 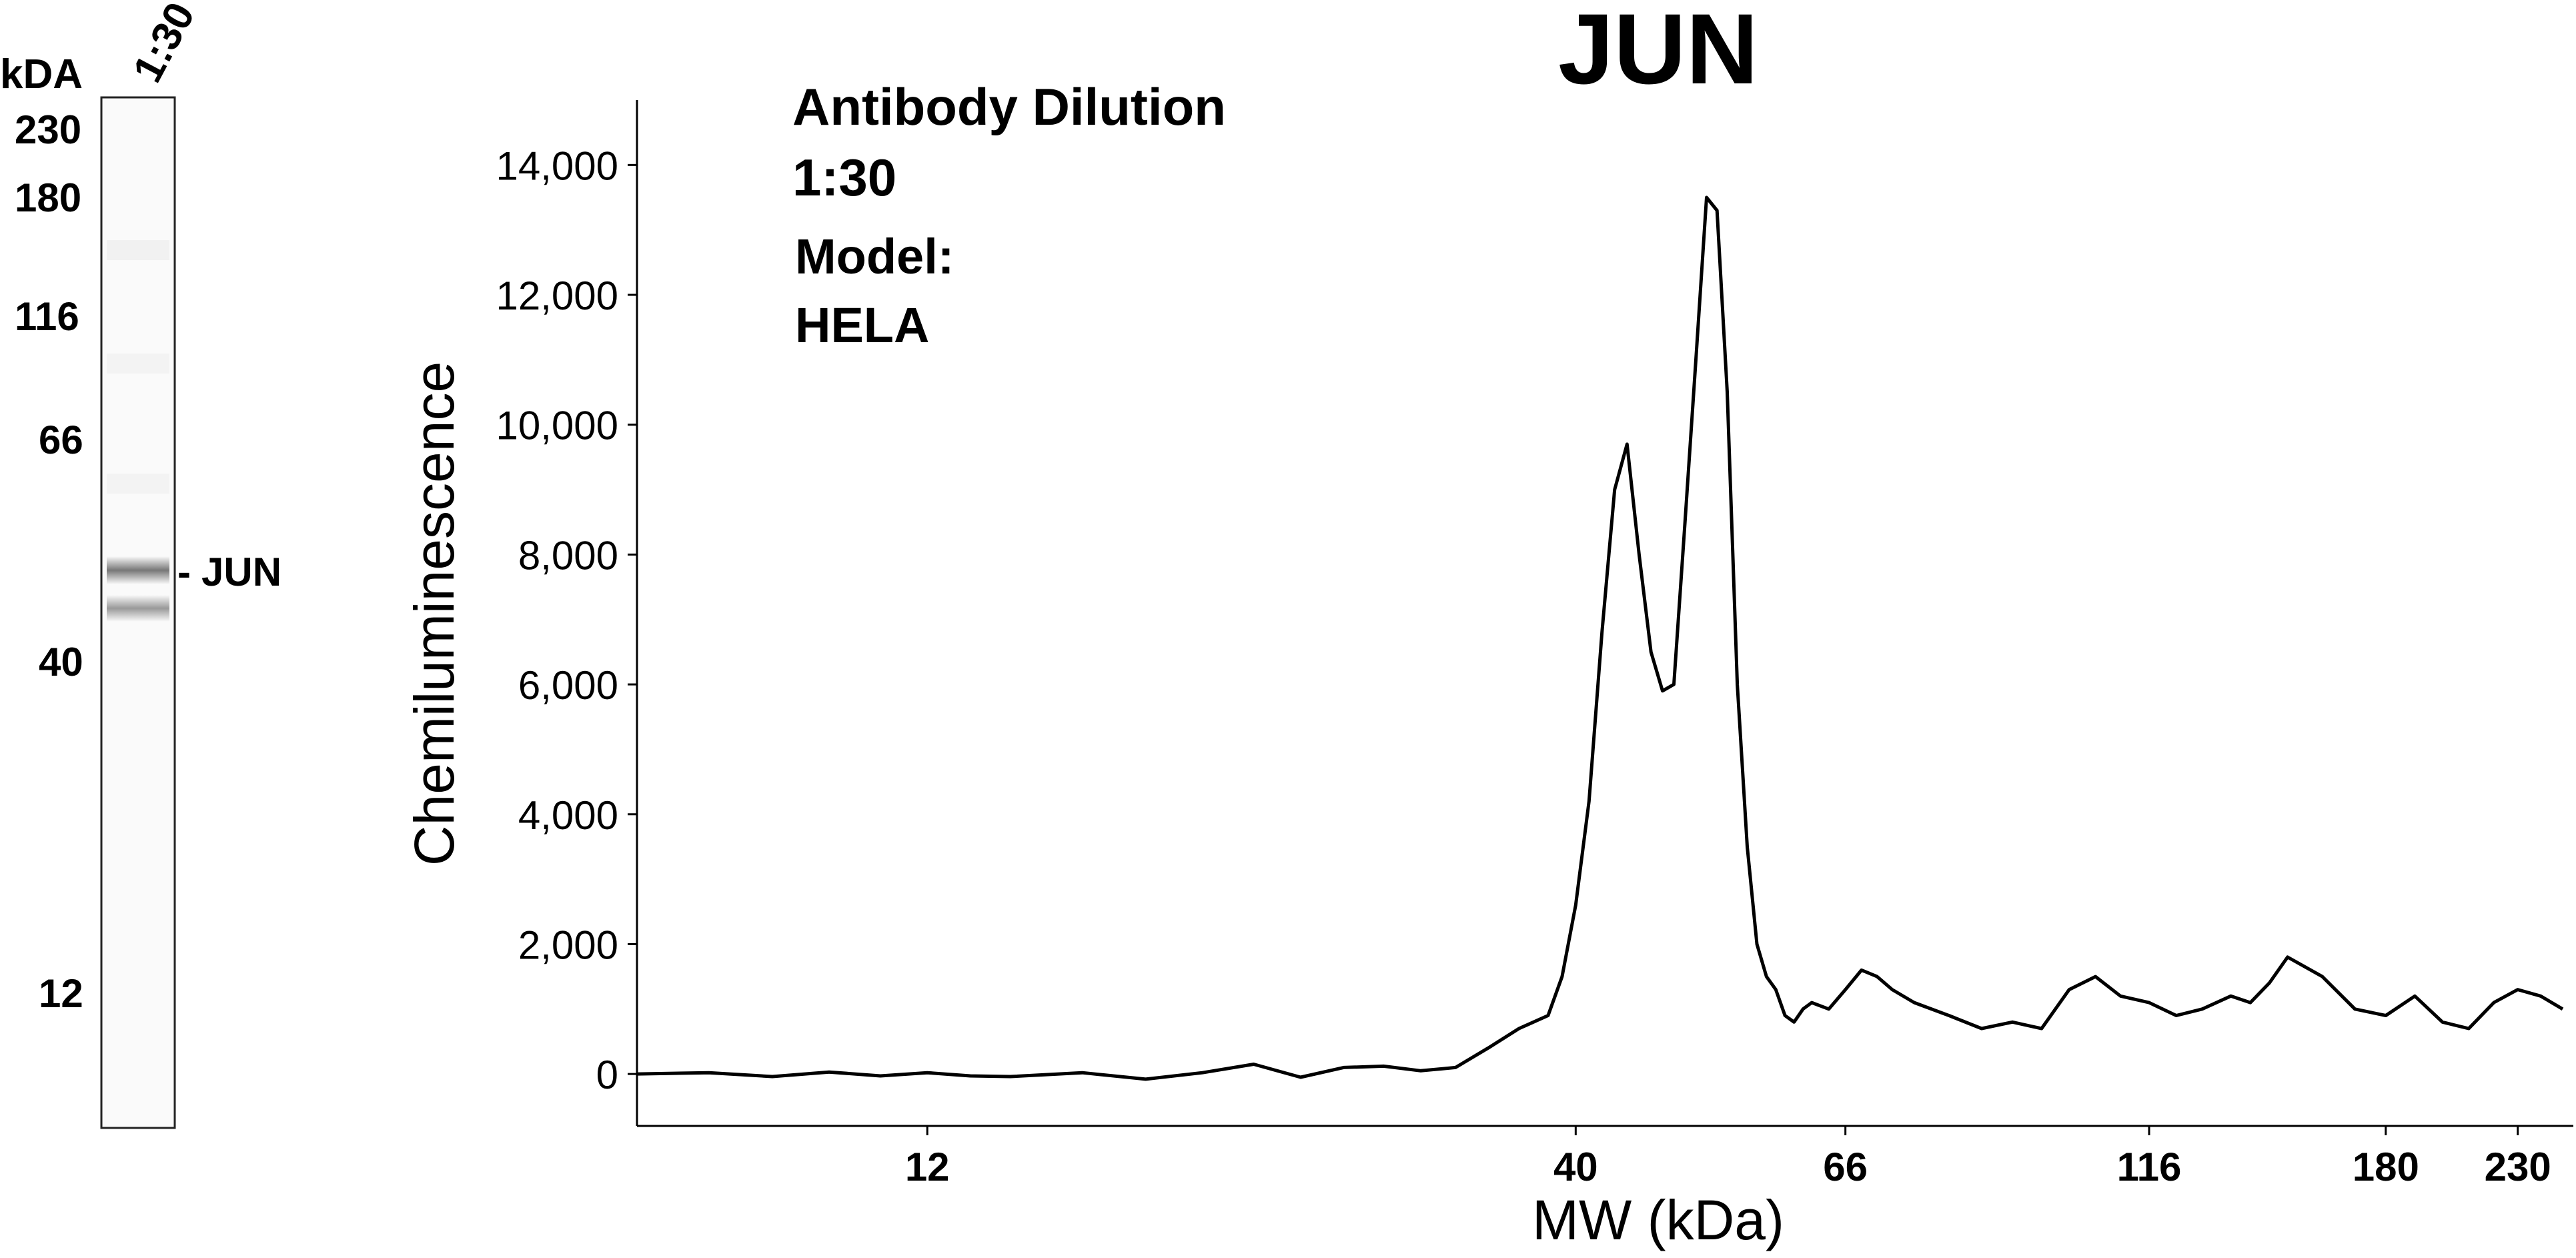 I want to click on ladder-label-230: 230, so click(x=48, y=129).